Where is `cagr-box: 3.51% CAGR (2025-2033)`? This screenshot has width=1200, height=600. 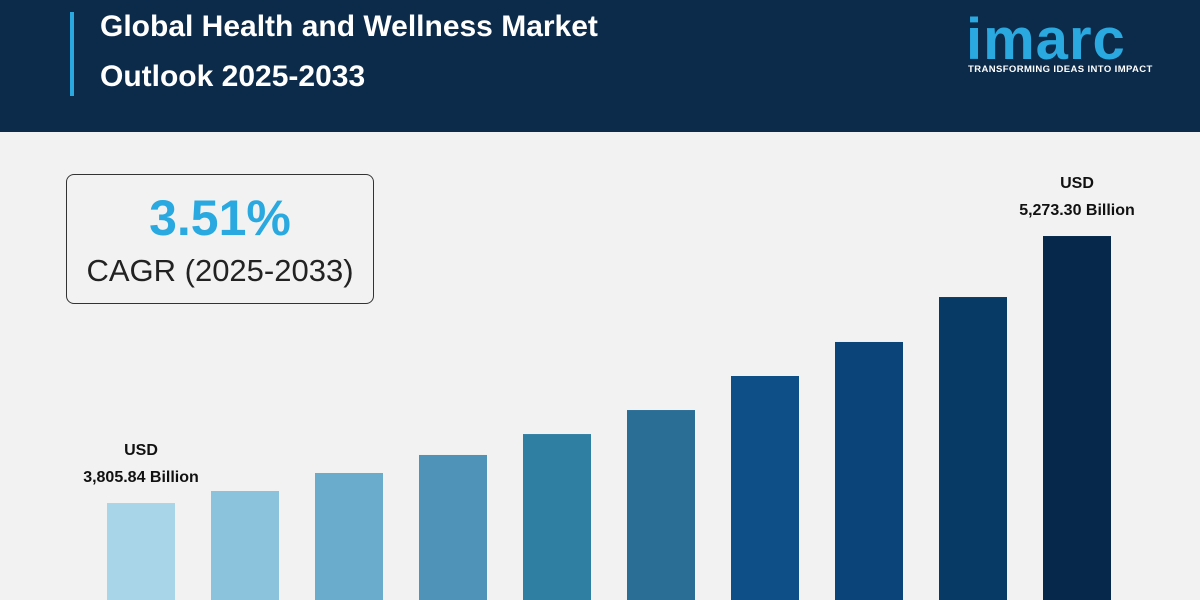 cagr-box: 3.51% CAGR (2025-2033) is located at coordinates (220, 239).